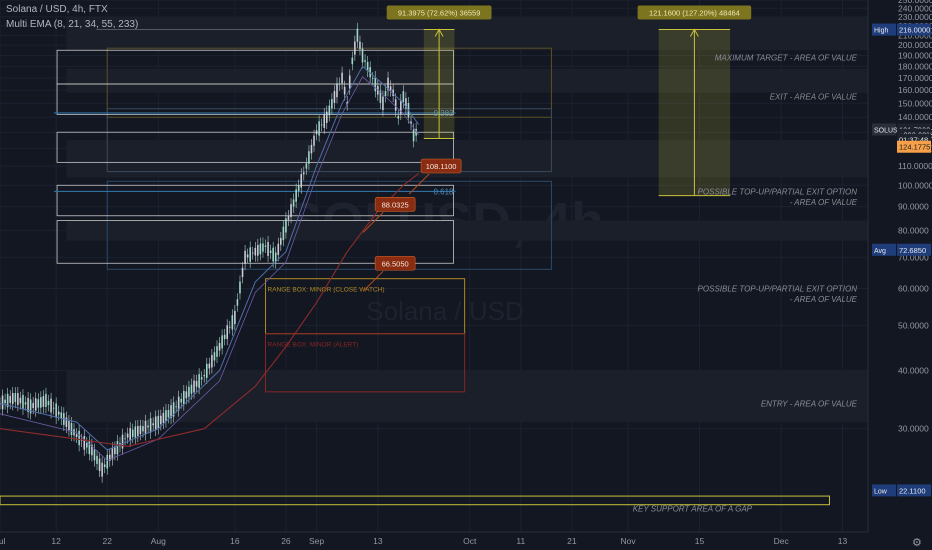  What do you see at coordinates (915, 2) in the screenshot?
I see `y-tick-label: 250.0000` at bounding box center [915, 2].